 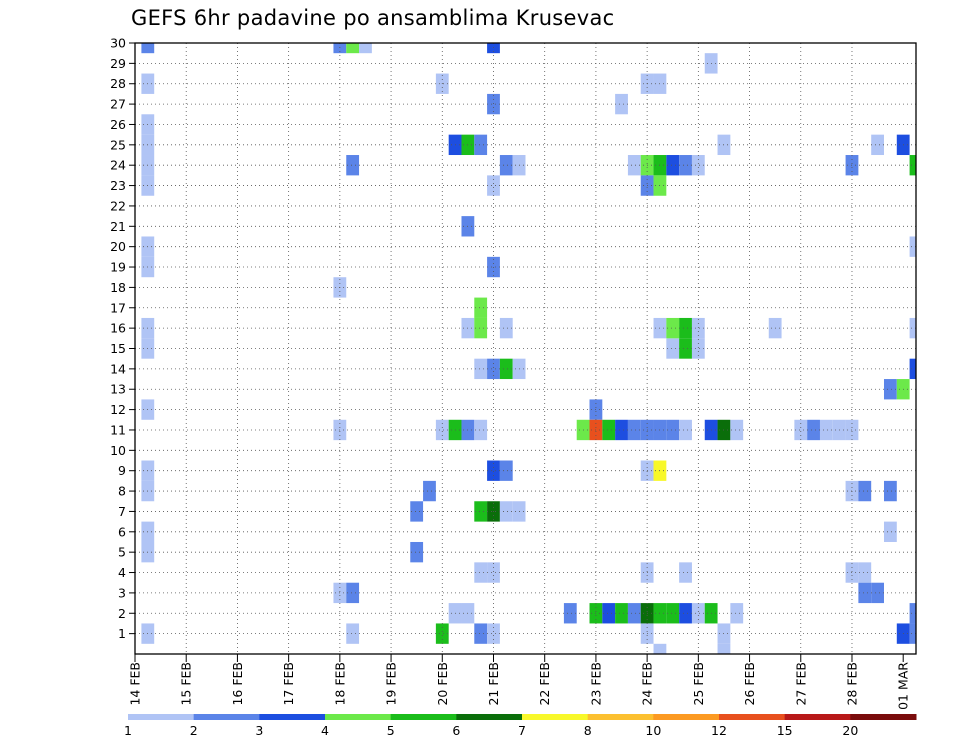 What do you see at coordinates (118, 124) in the screenshot?
I see `y-tick-label: 26` at bounding box center [118, 124].